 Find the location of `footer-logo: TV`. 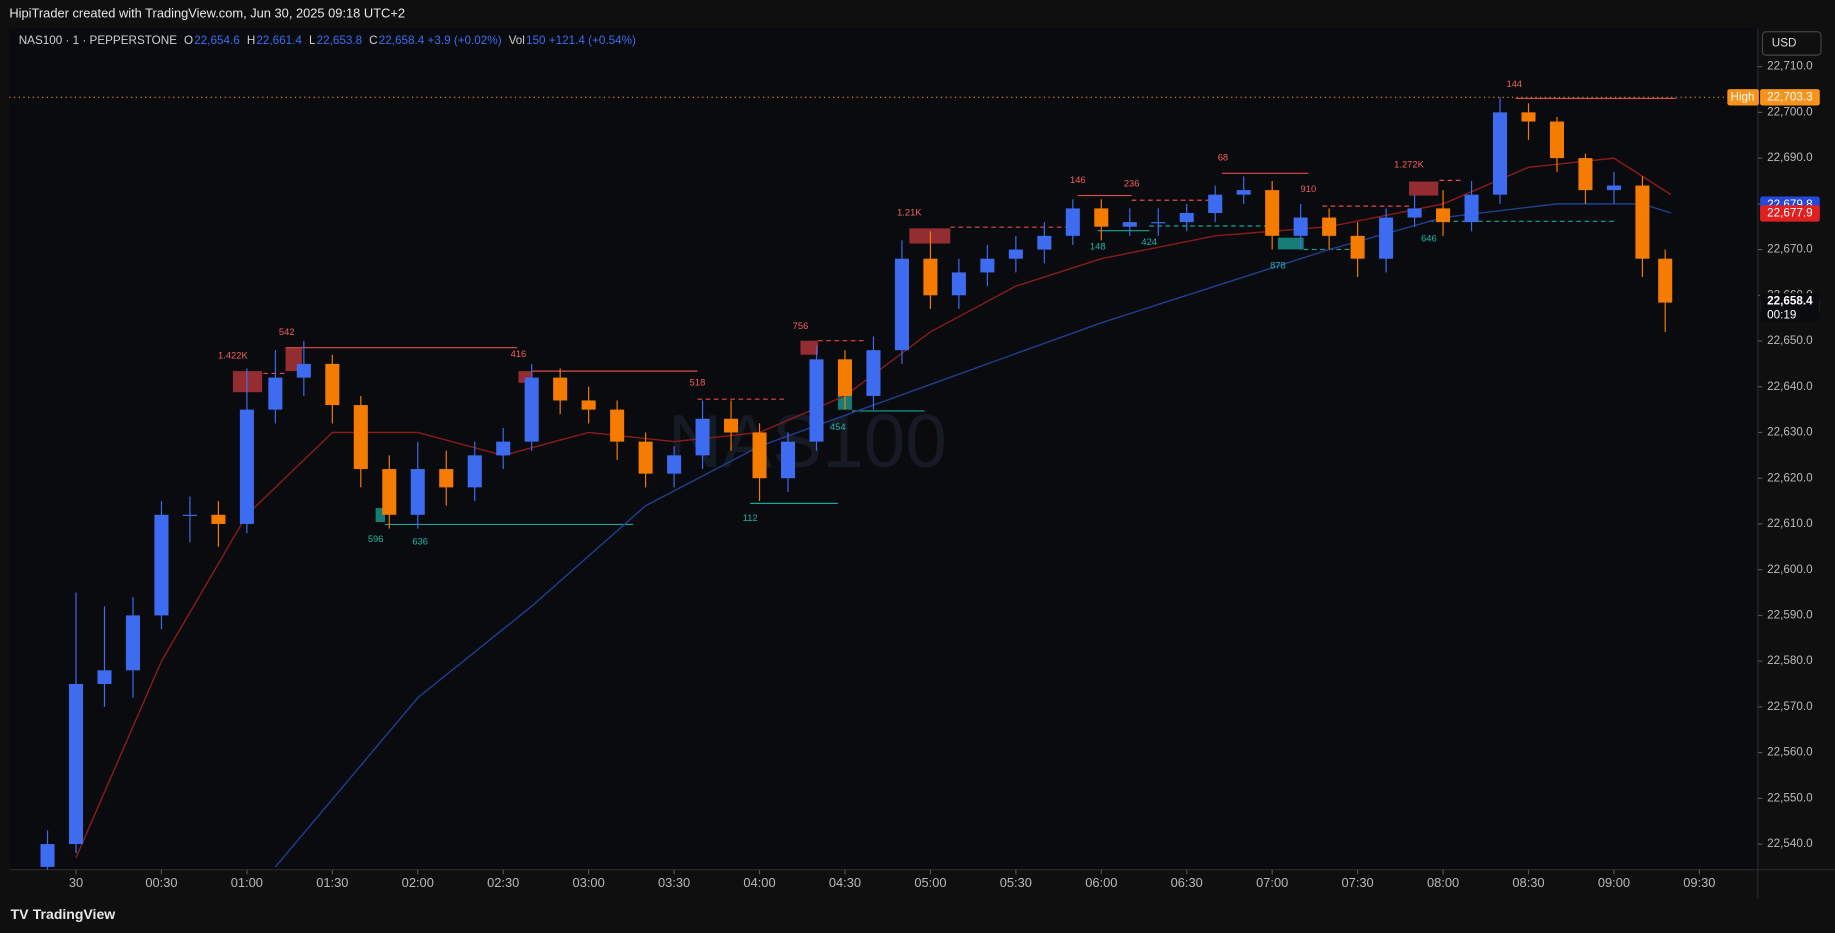

footer-logo: TV is located at coordinates (20, 914).